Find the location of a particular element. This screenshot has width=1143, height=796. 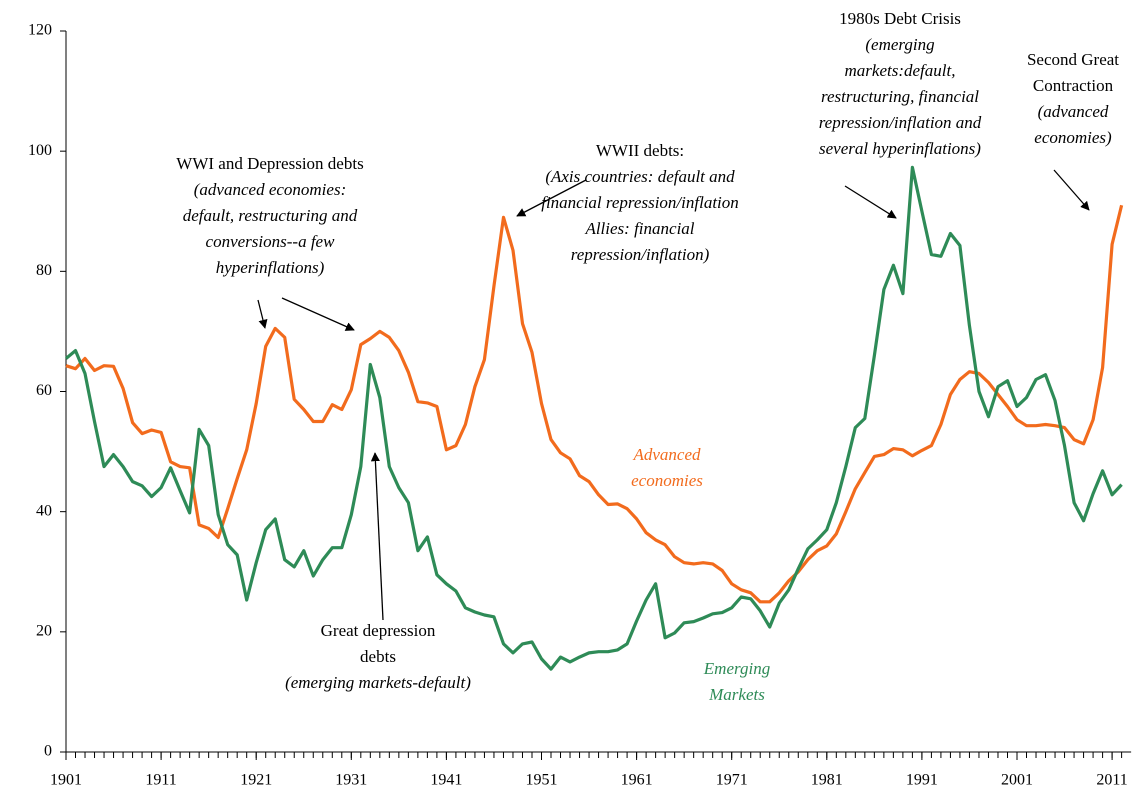

x-tick-label: 1901 is located at coordinates (66, 780).